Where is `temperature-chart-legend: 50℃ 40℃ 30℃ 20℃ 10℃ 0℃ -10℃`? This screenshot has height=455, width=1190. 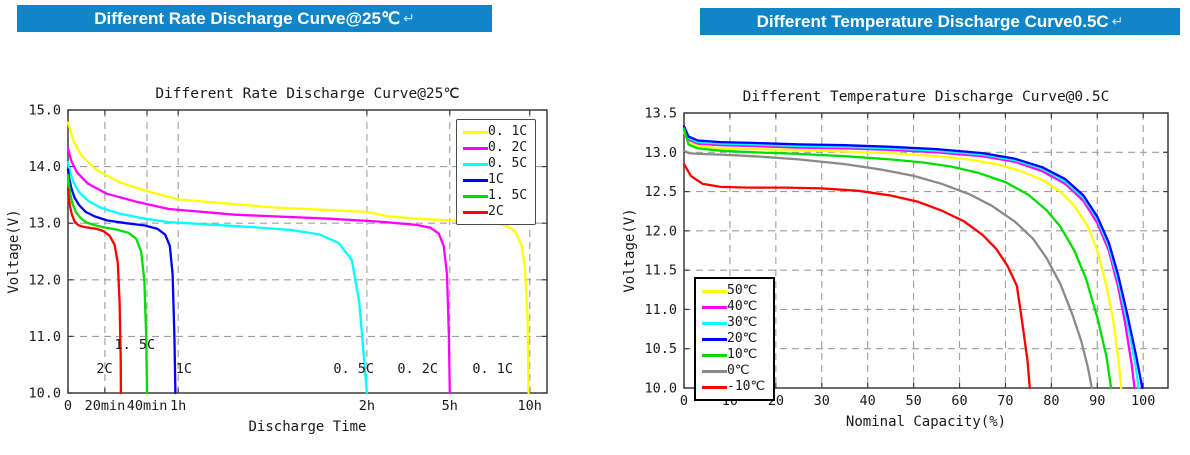 temperature-chart-legend: 50℃ 40℃ 30℃ 20℃ 10℃ 0℃ -10℃ is located at coordinates (735, 339).